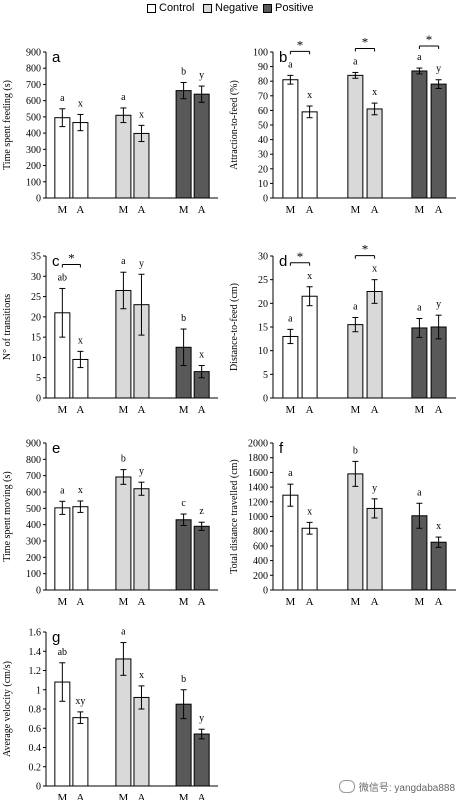 This screenshot has width=463, height=800. I want to click on y-tick-label: 25, so click(263, 280).